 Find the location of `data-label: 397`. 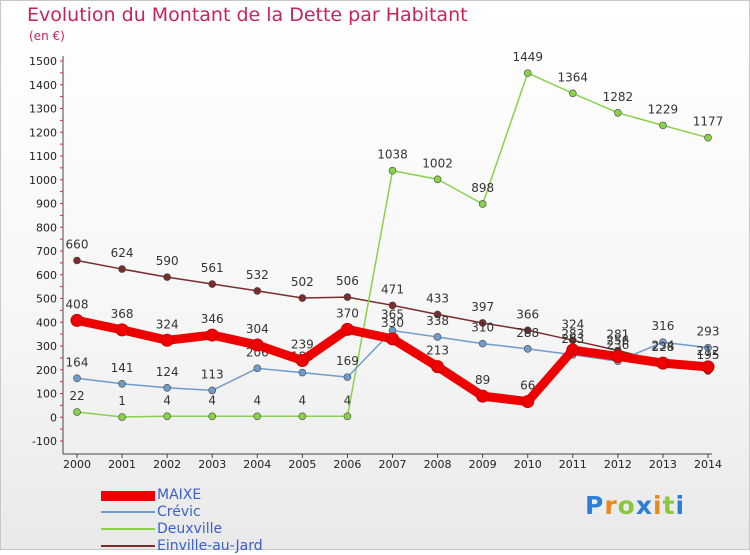

data-label: 397 is located at coordinates (482, 307).